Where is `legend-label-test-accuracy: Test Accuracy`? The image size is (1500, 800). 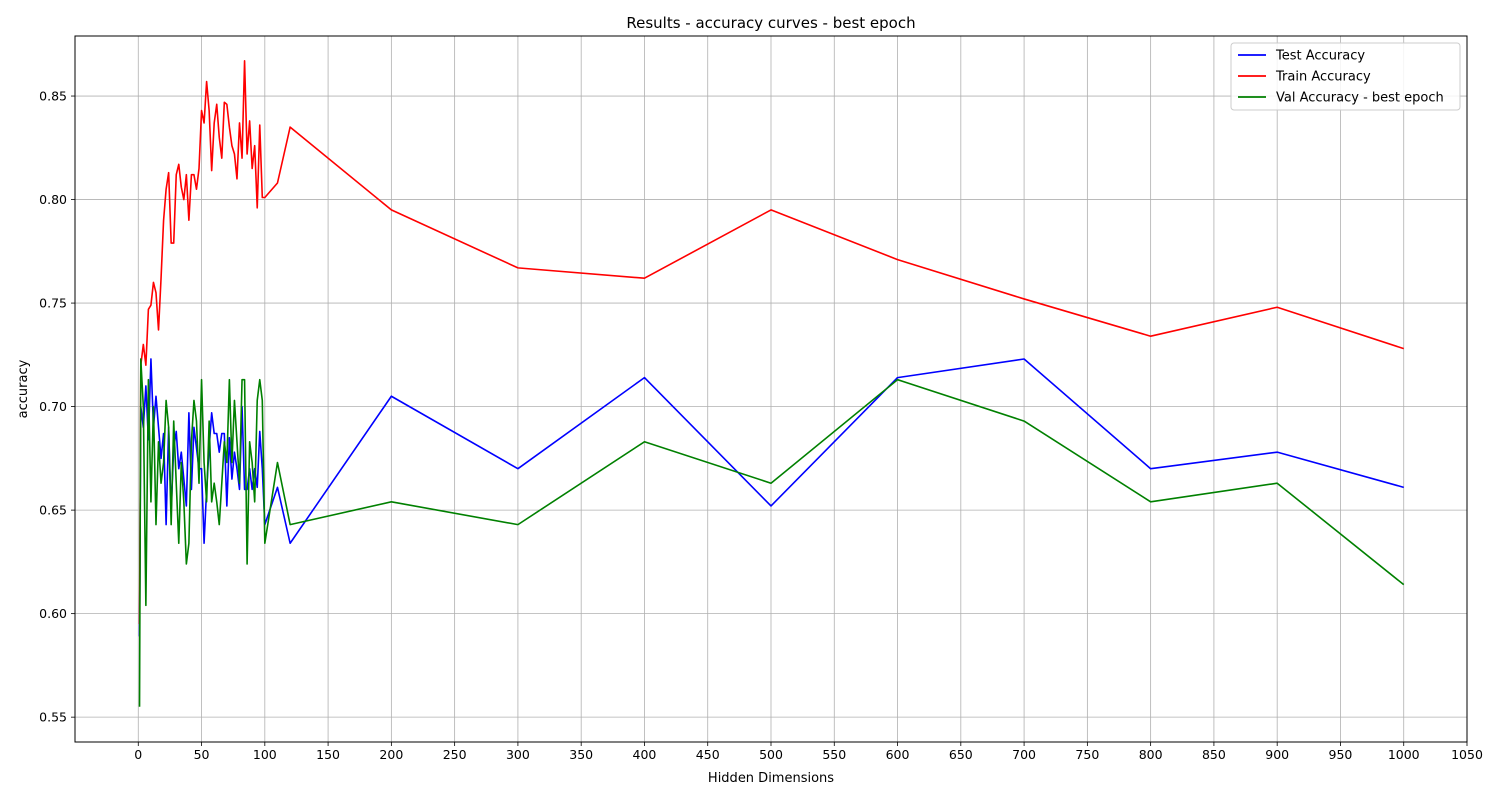
legend-label-test-accuracy: Test Accuracy is located at coordinates (1320, 56).